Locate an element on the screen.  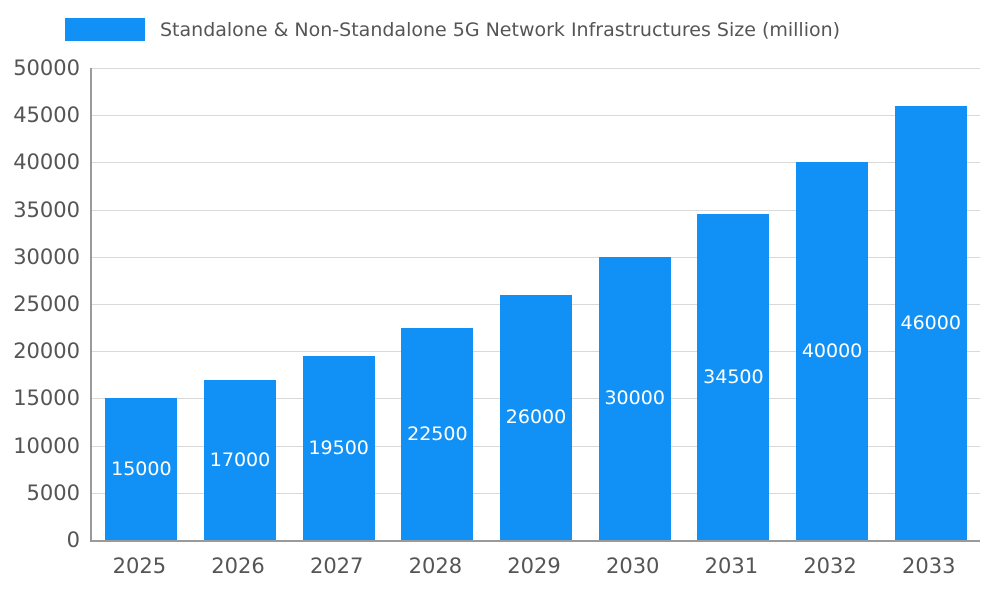
bar-2025: 15000 is located at coordinates (141, 469).